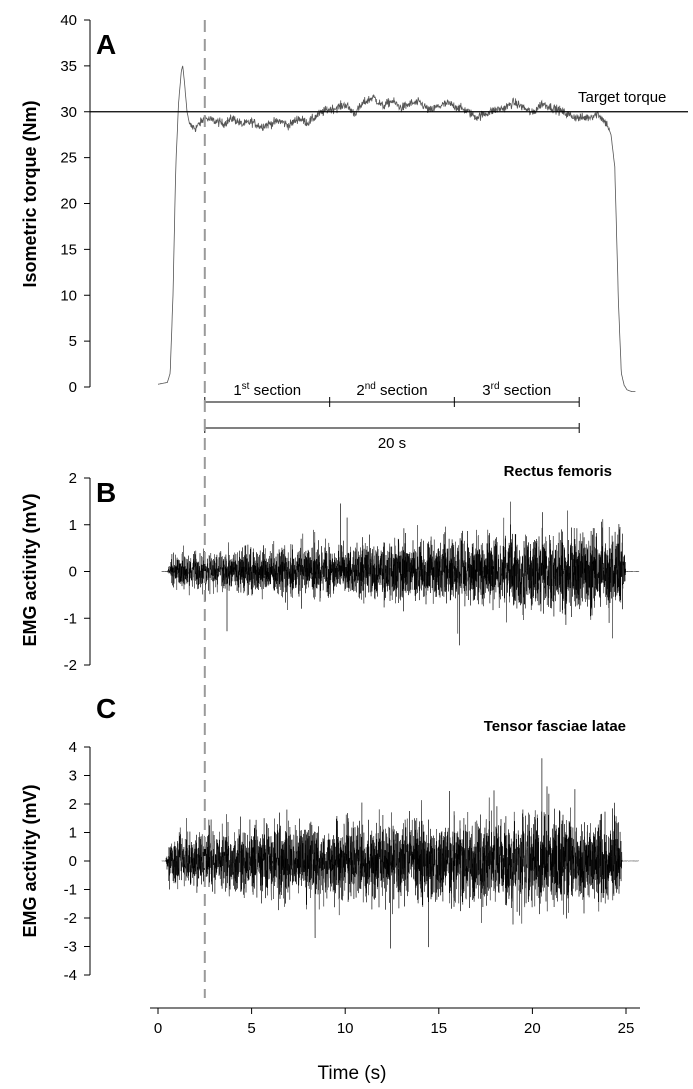 Image resolution: width=693 pixels, height=1089 pixels. Describe the element at coordinates (73, 525) in the screenshot. I see `panel-b-y-tick-label: 1` at that location.